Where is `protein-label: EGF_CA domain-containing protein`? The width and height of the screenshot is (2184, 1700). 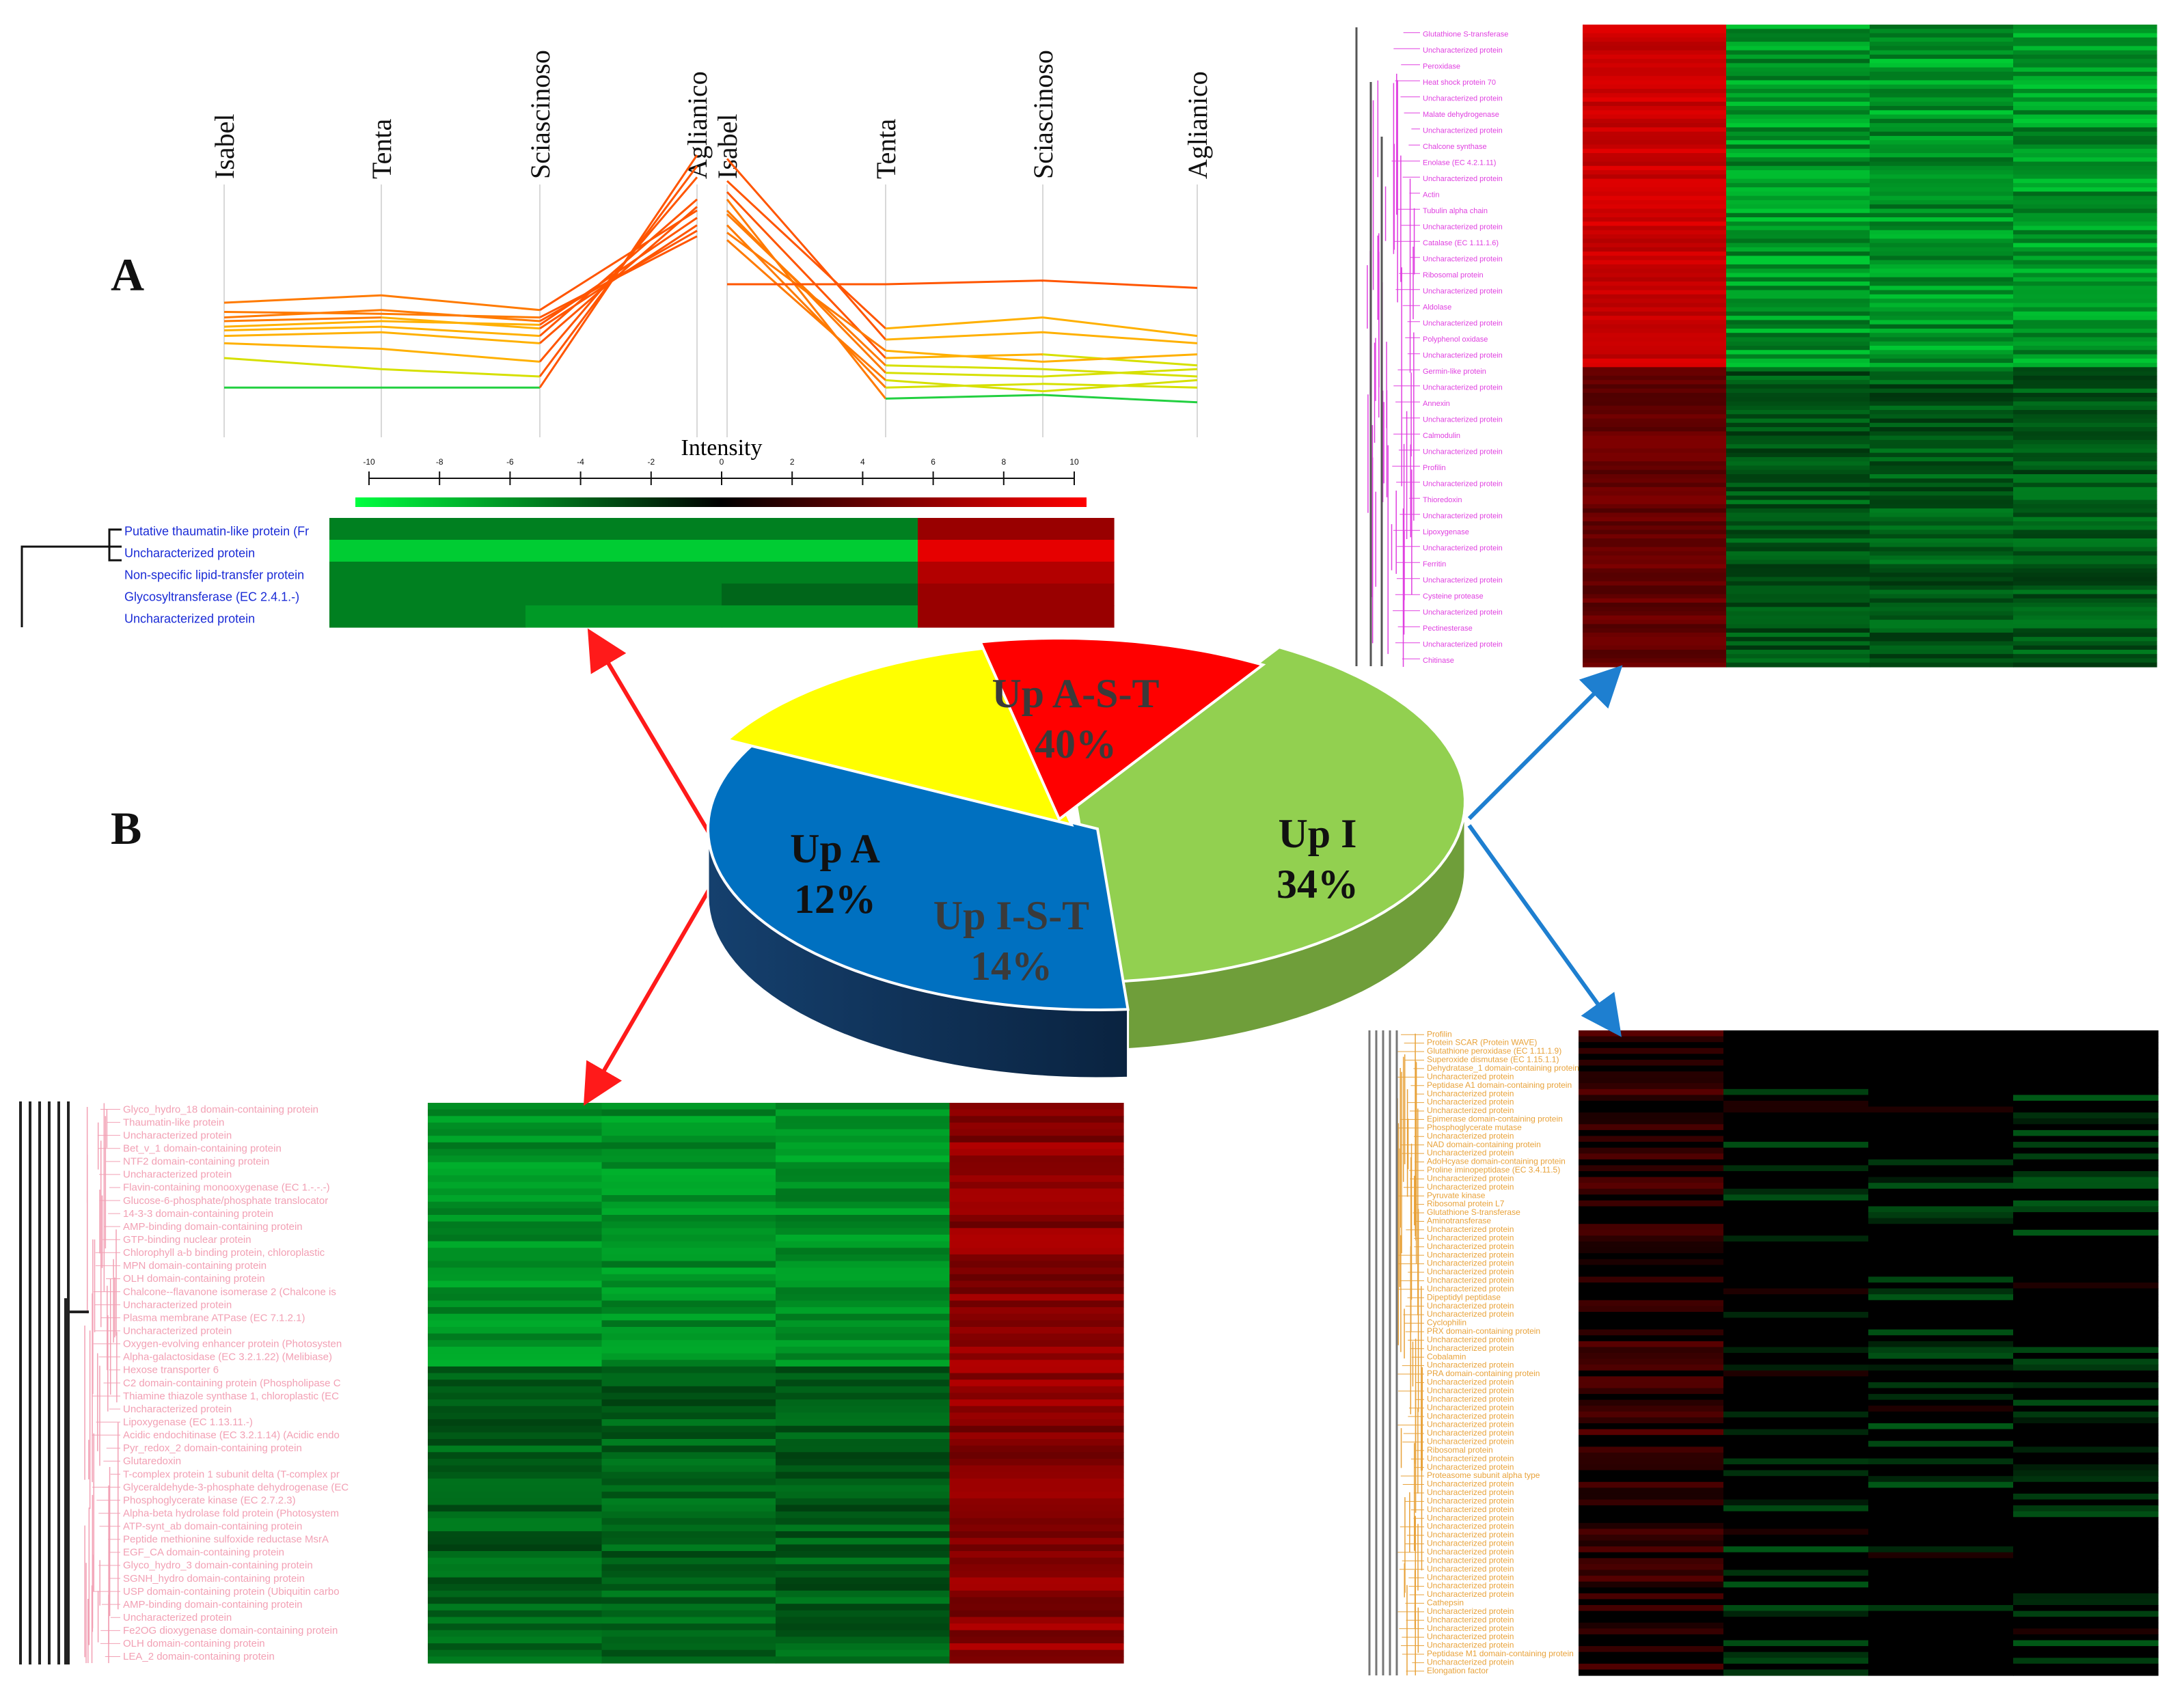
protein-label: EGF_CA domain-containing protein is located at coordinates (203, 1553).